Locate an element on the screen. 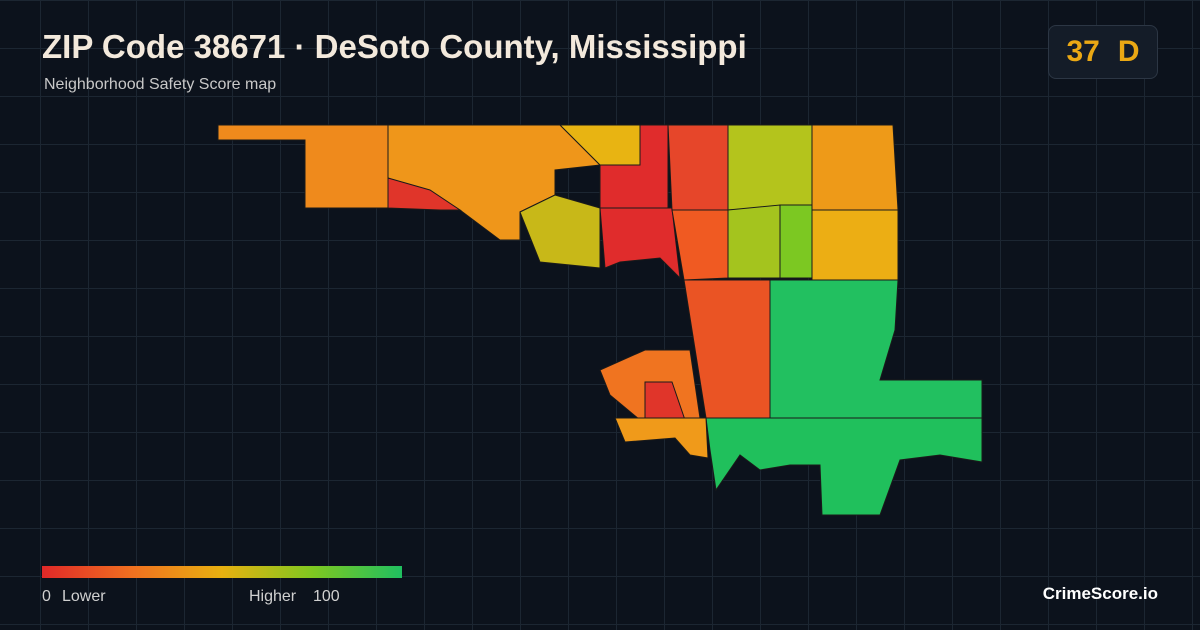 The width and height of the screenshot is (1200, 630). legend-max-label: Higher is located at coordinates (273, 596).